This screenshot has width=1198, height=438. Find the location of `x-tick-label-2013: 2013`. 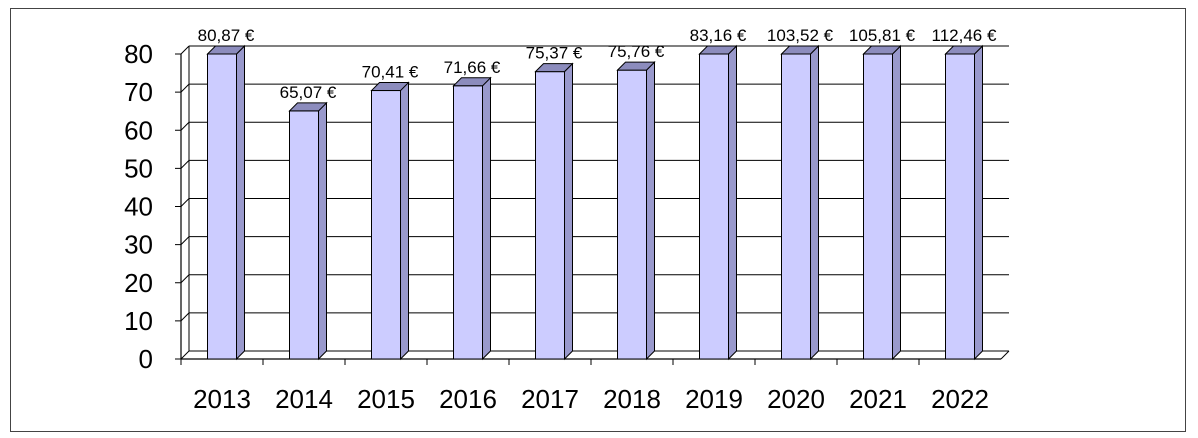

x-tick-label-2013: 2013 is located at coordinates (222, 399).